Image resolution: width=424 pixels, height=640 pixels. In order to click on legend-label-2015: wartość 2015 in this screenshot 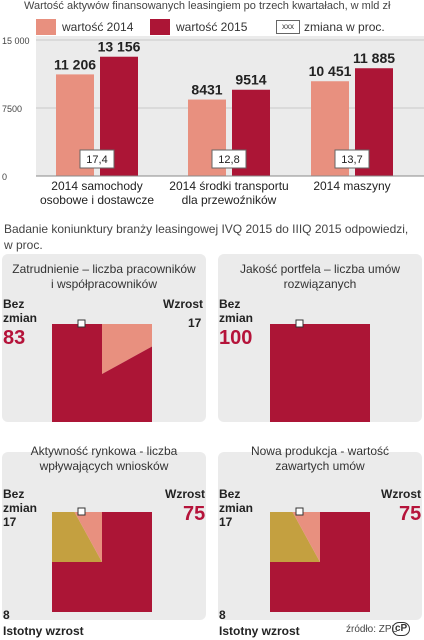, I will do `click(212, 27)`.